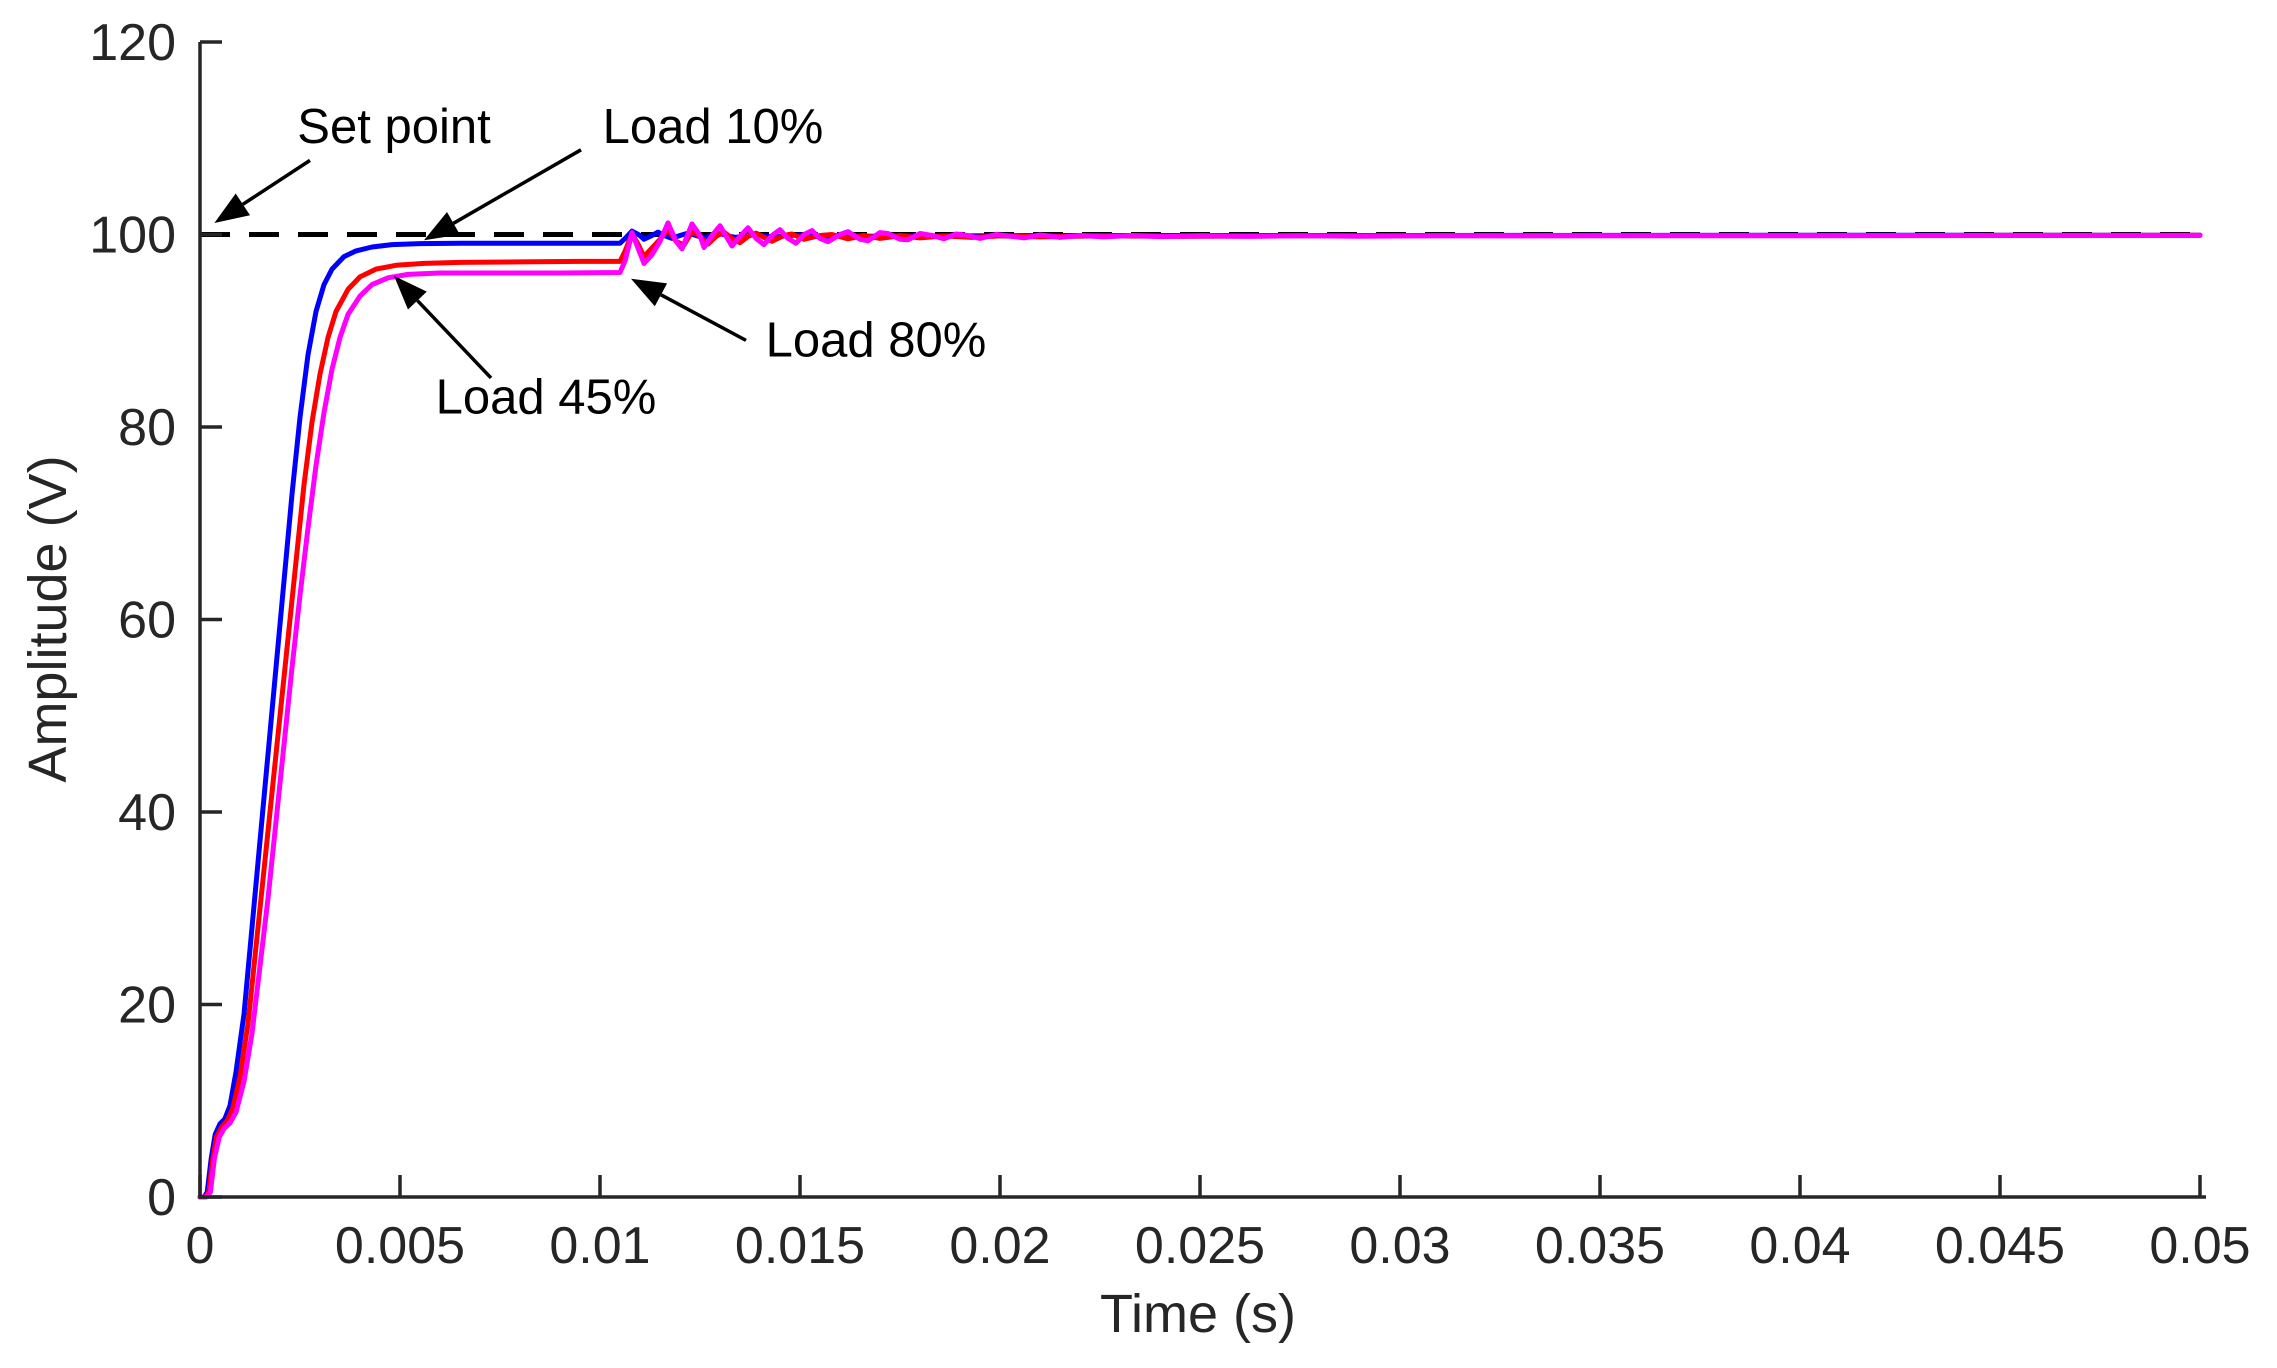  Describe the element at coordinates (525, 350) in the screenshot. I see `annotation-load-45: Load 45%` at that location.